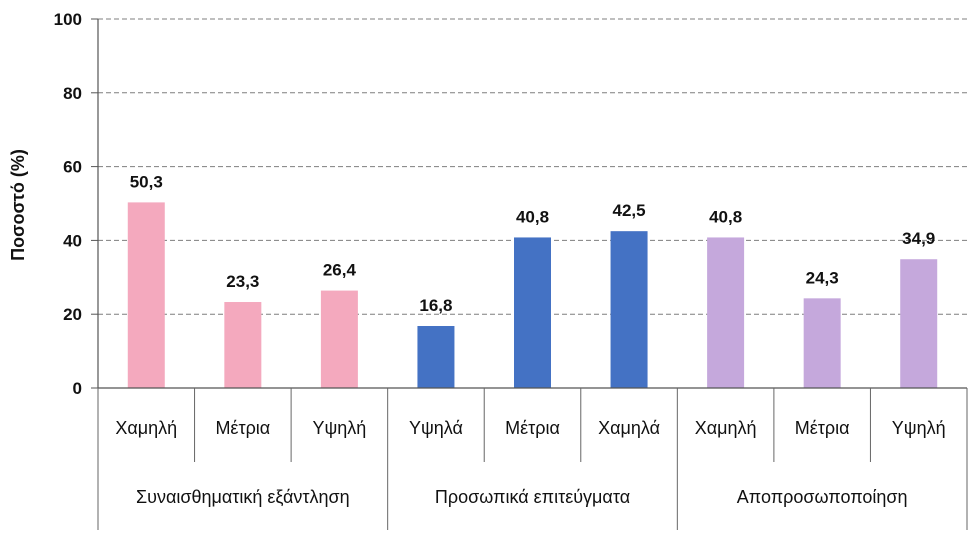  What do you see at coordinates (629, 428) in the screenshot?
I see `category-label: Χαμηλά` at bounding box center [629, 428].